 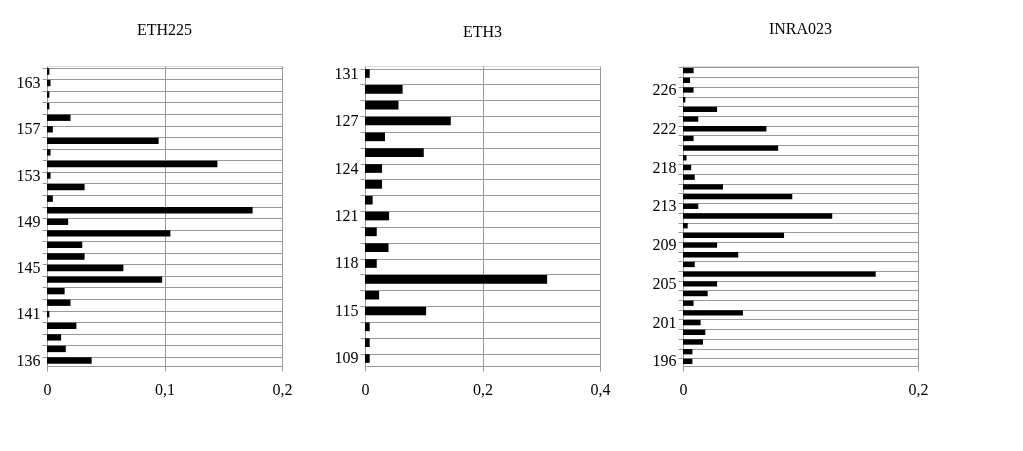 What do you see at coordinates (164, 29) in the screenshot?
I see `chart-title: ETH225` at bounding box center [164, 29].